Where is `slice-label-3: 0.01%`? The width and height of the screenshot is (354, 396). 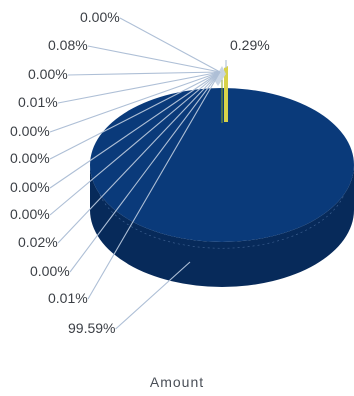
slice-label-3: 0.01% is located at coordinates (38, 102).